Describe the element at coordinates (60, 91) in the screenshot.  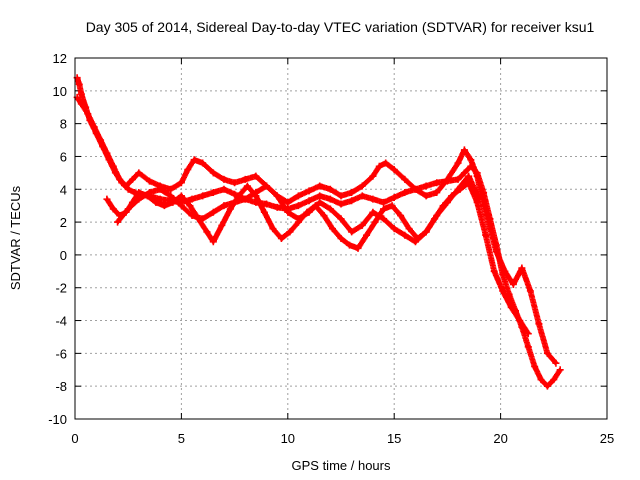
I see `y-tick-label: 10` at that location.